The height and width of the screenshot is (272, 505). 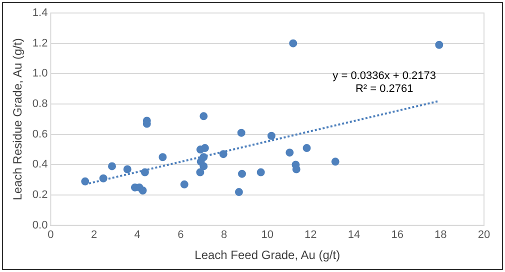 I want to click on y-tick-label: 0.0, so click(x=40, y=225).